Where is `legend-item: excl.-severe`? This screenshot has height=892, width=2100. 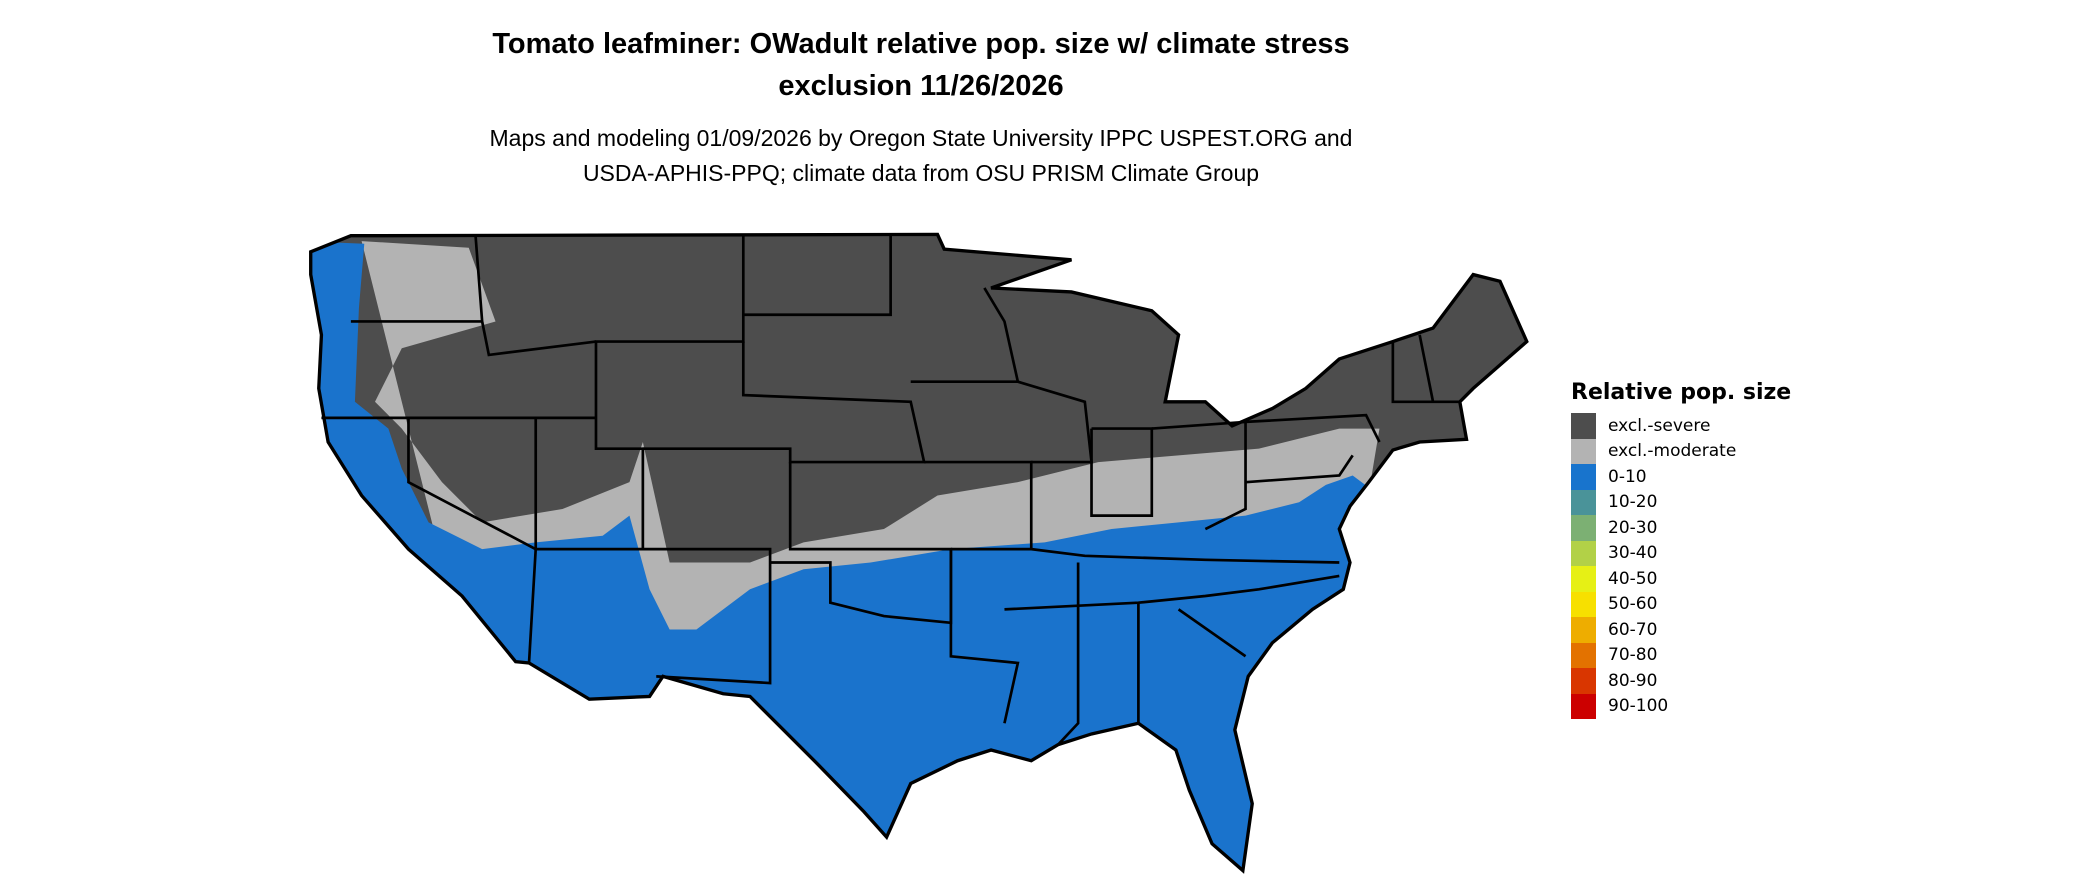
legend-item: excl.-severe is located at coordinates (1681, 426).